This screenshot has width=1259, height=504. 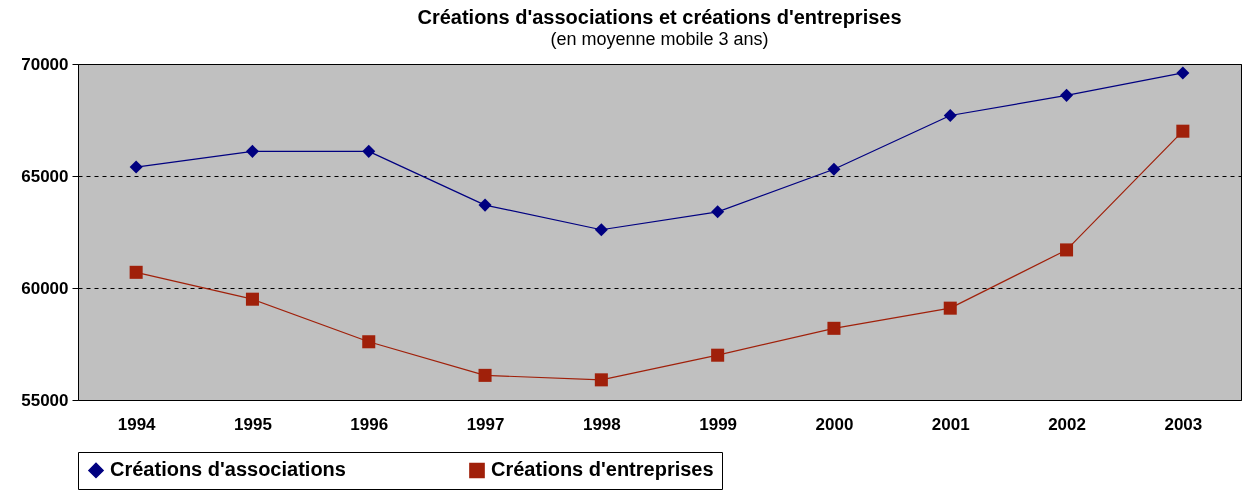 What do you see at coordinates (659, 39) in the screenshot?
I see `chart-subtitle: (en moyenne mobile 3 ans)` at bounding box center [659, 39].